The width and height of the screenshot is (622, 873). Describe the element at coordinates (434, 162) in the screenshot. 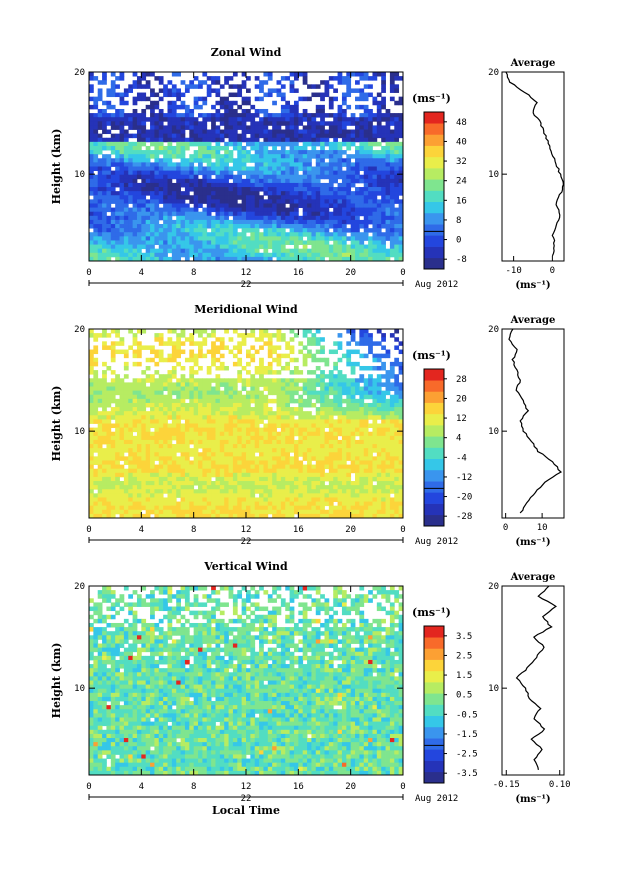

I see `colorbar-swatch` at that location.